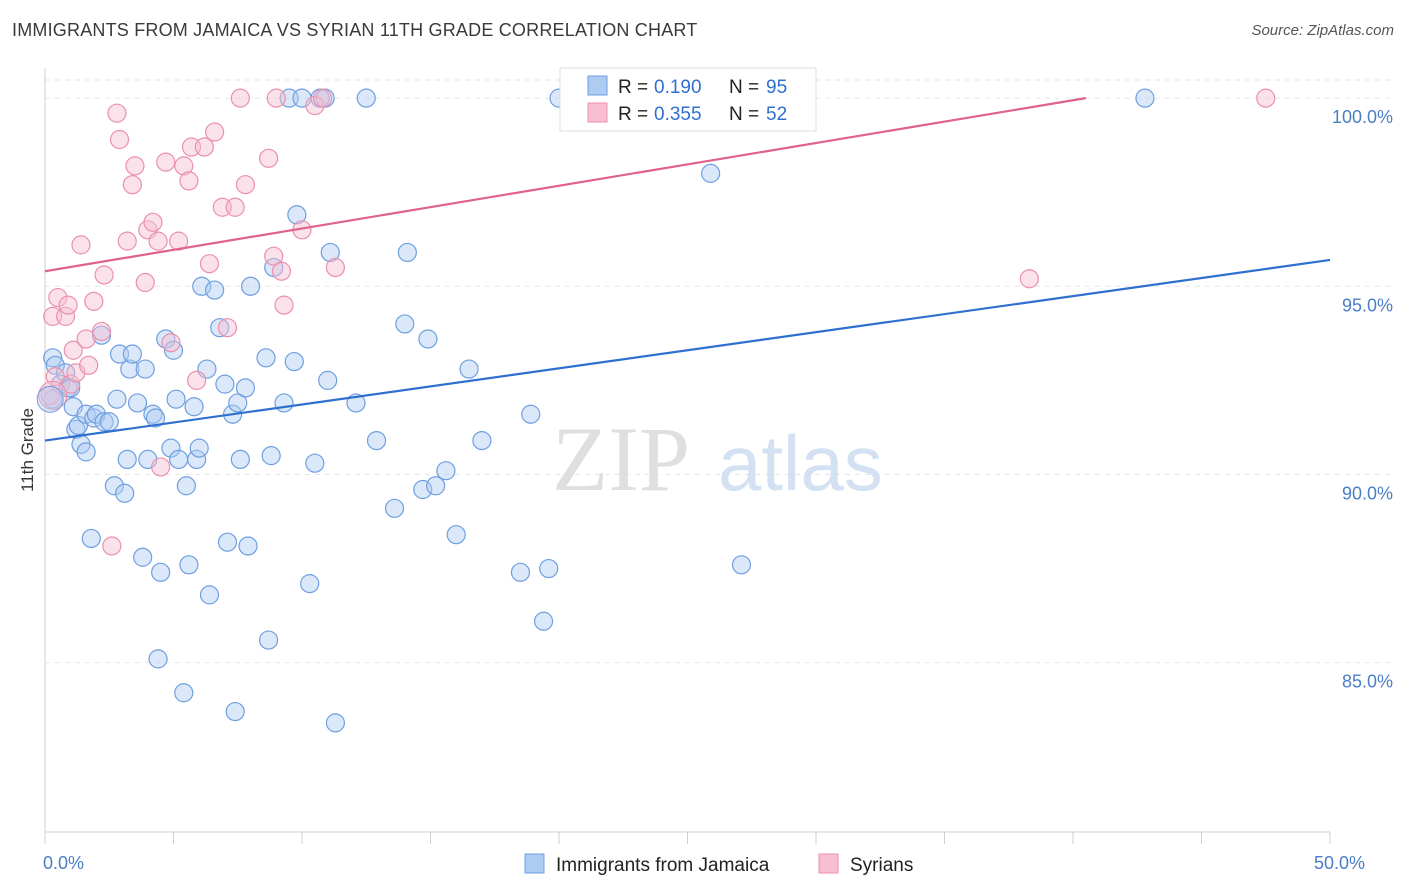 This screenshot has height=892, width=1406. Describe the element at coordinates (688, 99) in the screenshot. I see `stats-legend: R = 0.190 N = 95 R = 0.355 N = 52` at that location.